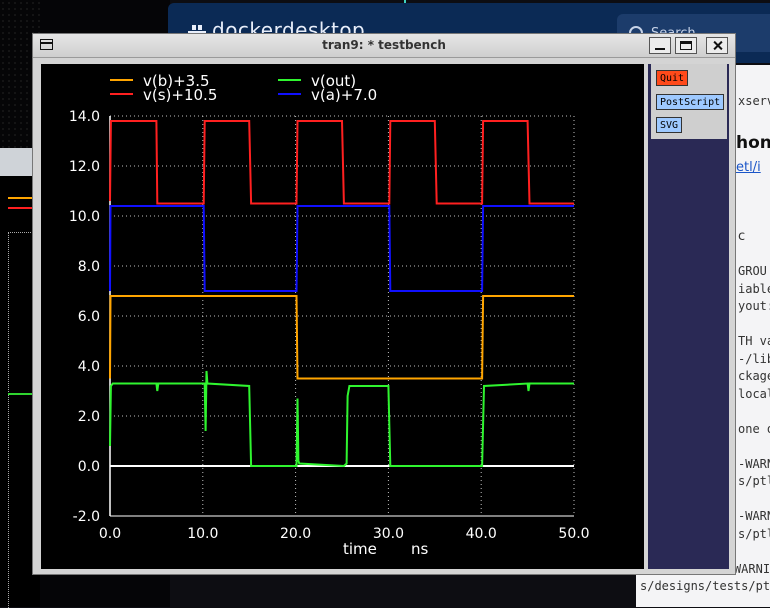 The image size is (770, 608). What do you see at coordinates (176, 81) in the screenshot?
I see `legend-label: v(b)+3.5` at bounding box center [176, 81].